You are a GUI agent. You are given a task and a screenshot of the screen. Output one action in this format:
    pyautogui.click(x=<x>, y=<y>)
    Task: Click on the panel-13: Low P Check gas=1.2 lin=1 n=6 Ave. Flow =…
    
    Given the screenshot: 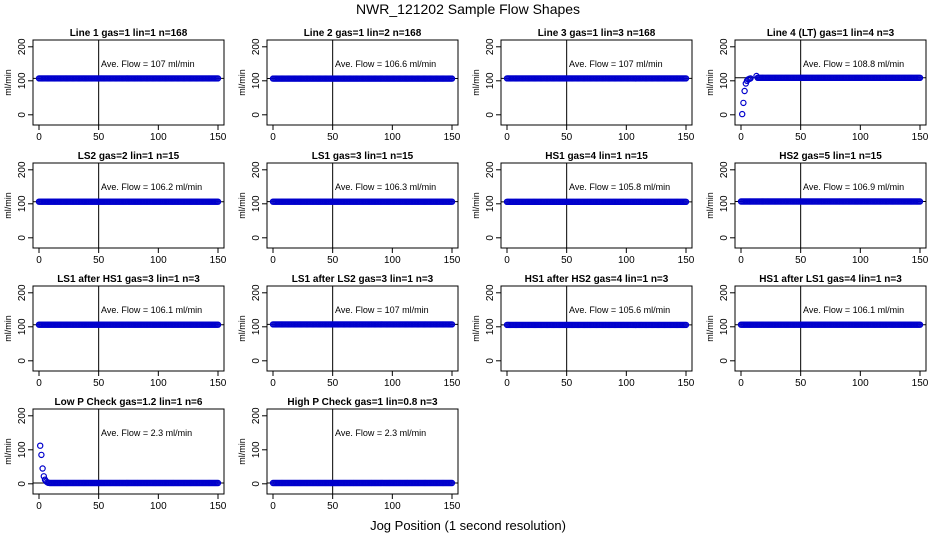 What is the action you would take?
    pyautogui.click(x=115, y=454)
    